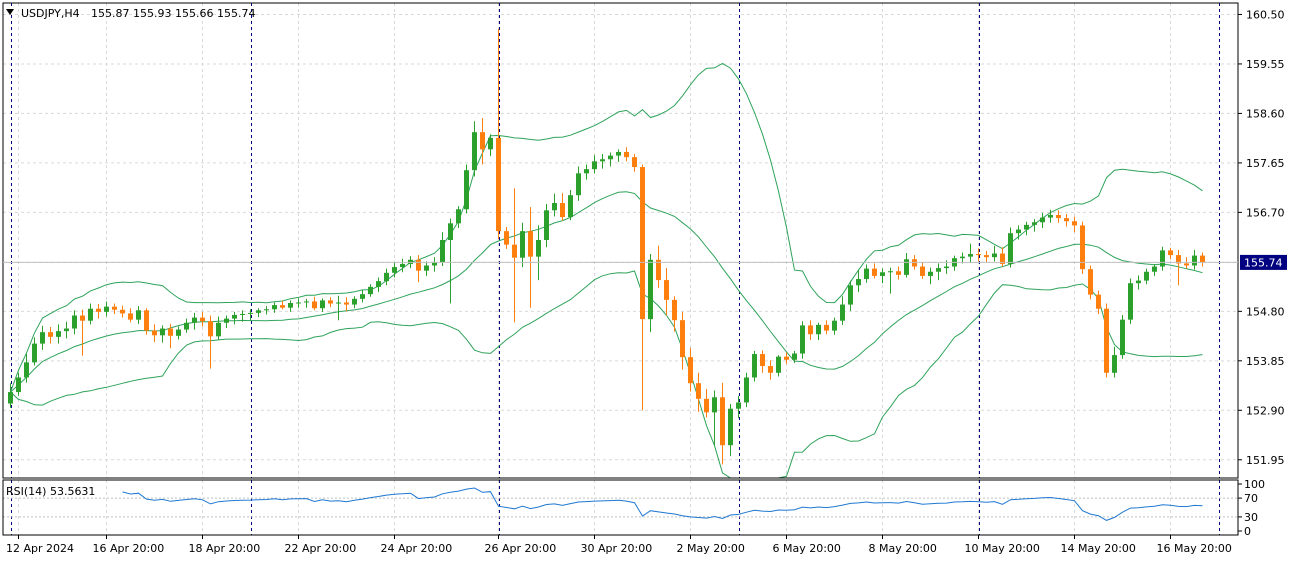 This screenshot has width=1298, height=564. I want to click on current-price-label: 155.74, so click(1263, 262).